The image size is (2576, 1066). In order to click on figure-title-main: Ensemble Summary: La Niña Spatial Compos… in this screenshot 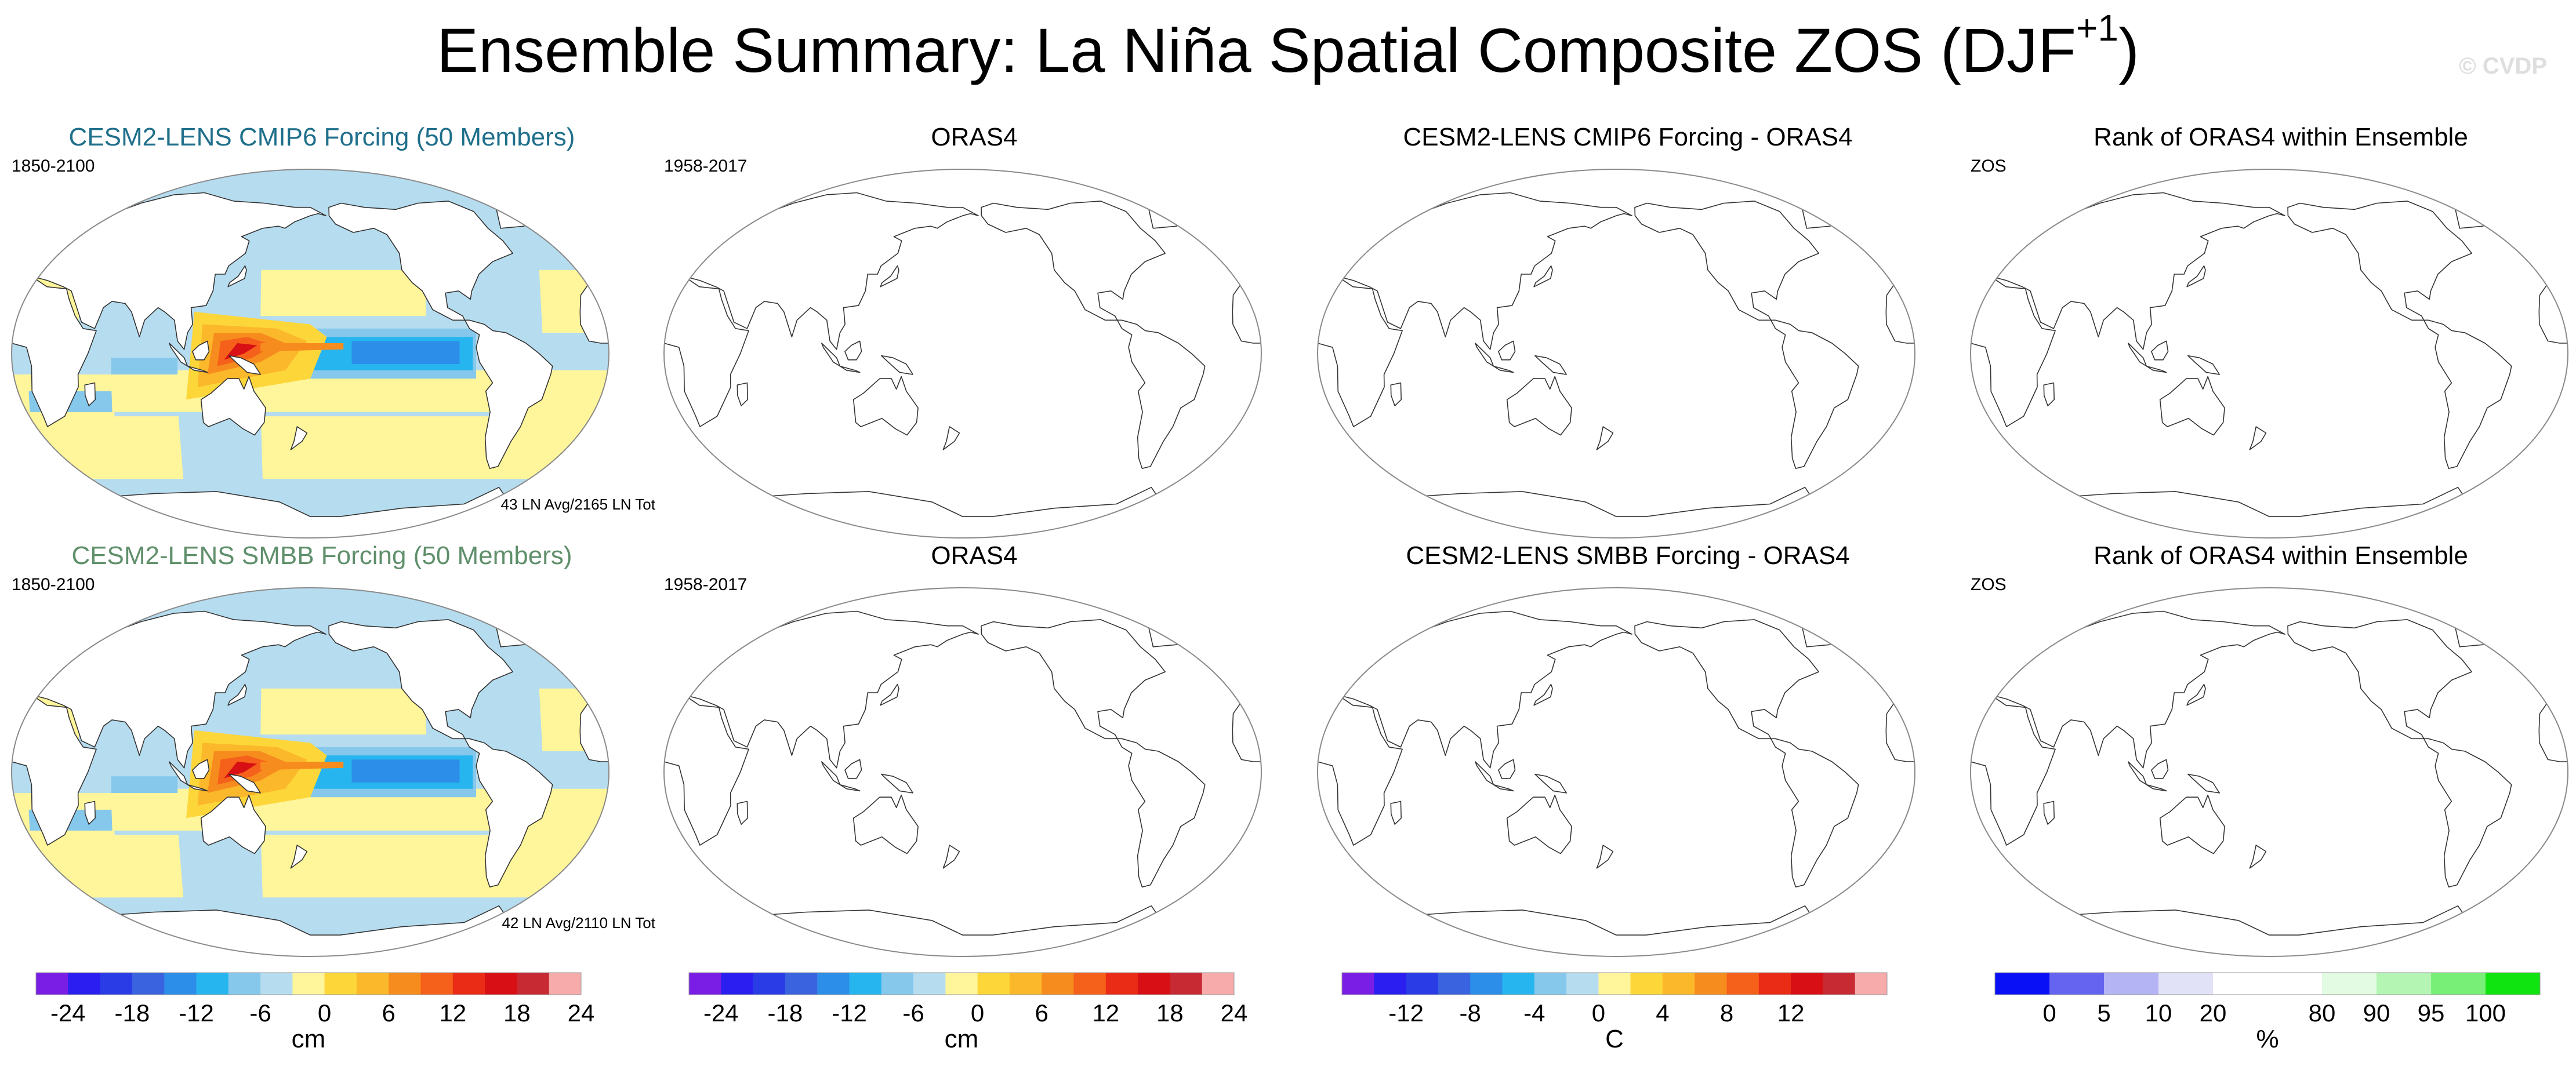, I will do `click(1257, 50)`.